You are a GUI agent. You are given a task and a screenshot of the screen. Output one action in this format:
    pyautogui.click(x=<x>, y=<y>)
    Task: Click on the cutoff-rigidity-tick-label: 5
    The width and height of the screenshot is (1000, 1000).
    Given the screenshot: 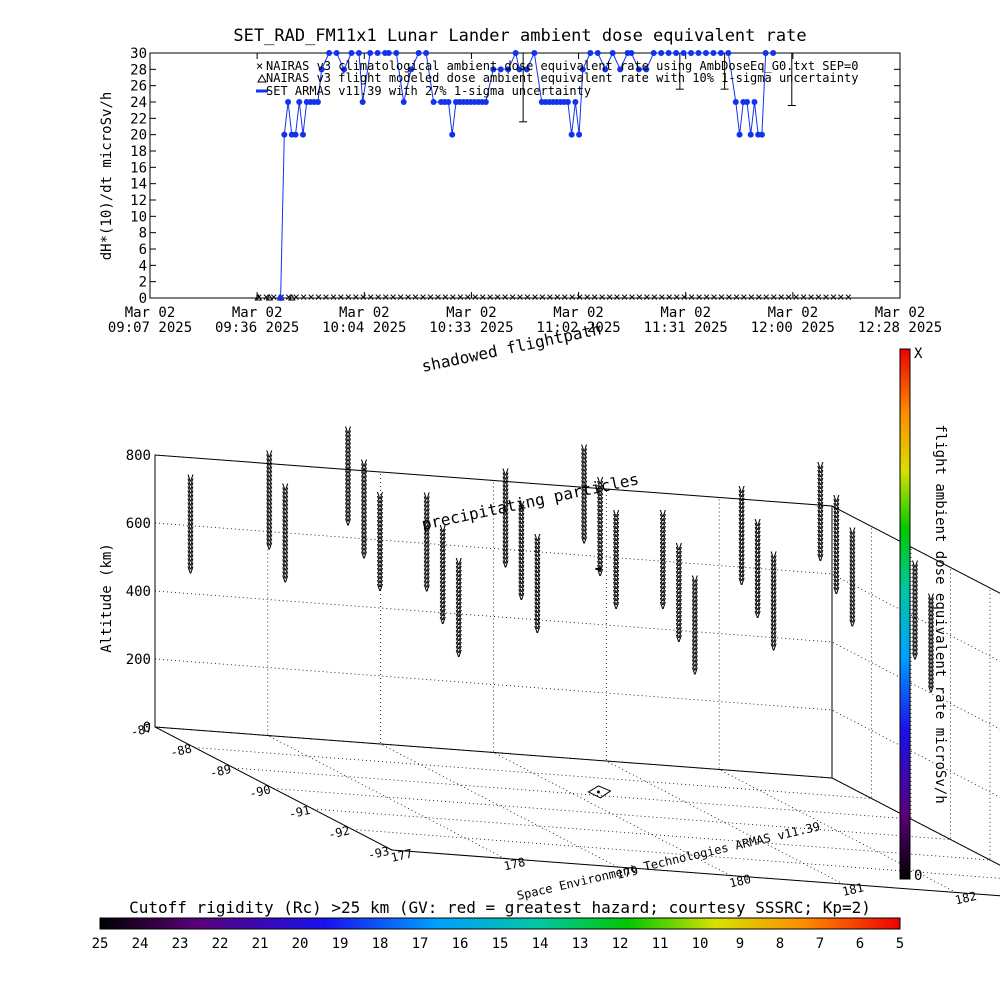 What is the action you would take?
    pyautogui.click(x=900, y=944)
    